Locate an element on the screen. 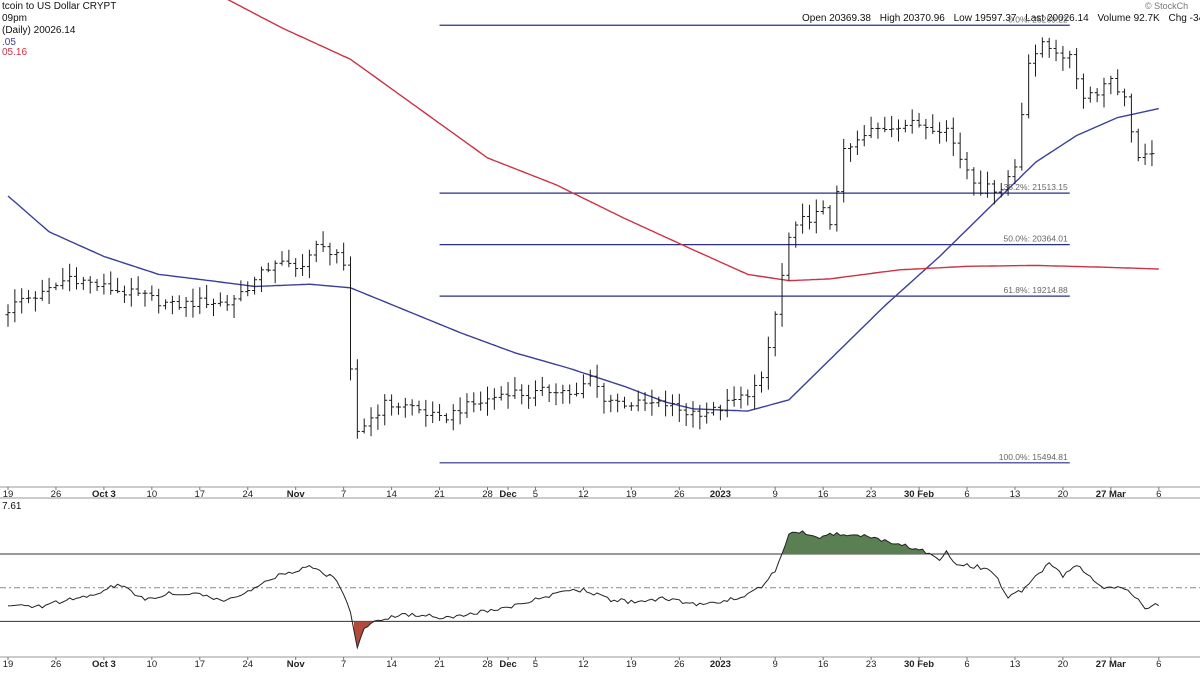 The width and height of the screenshot is (1200, 675). ma-fast-value: .05 is located at coordinates (9, 42).